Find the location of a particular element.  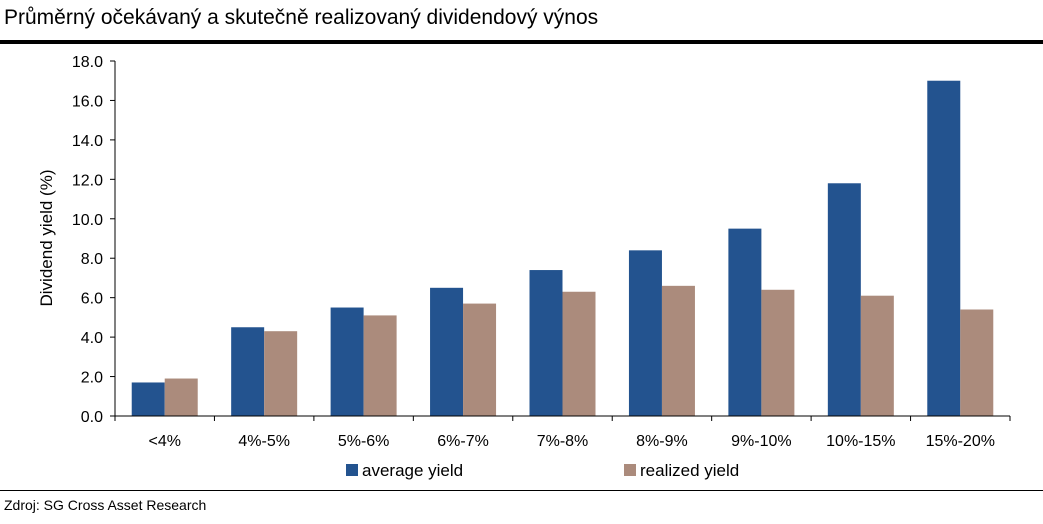

title-divider is located at coordinates (521, 42).